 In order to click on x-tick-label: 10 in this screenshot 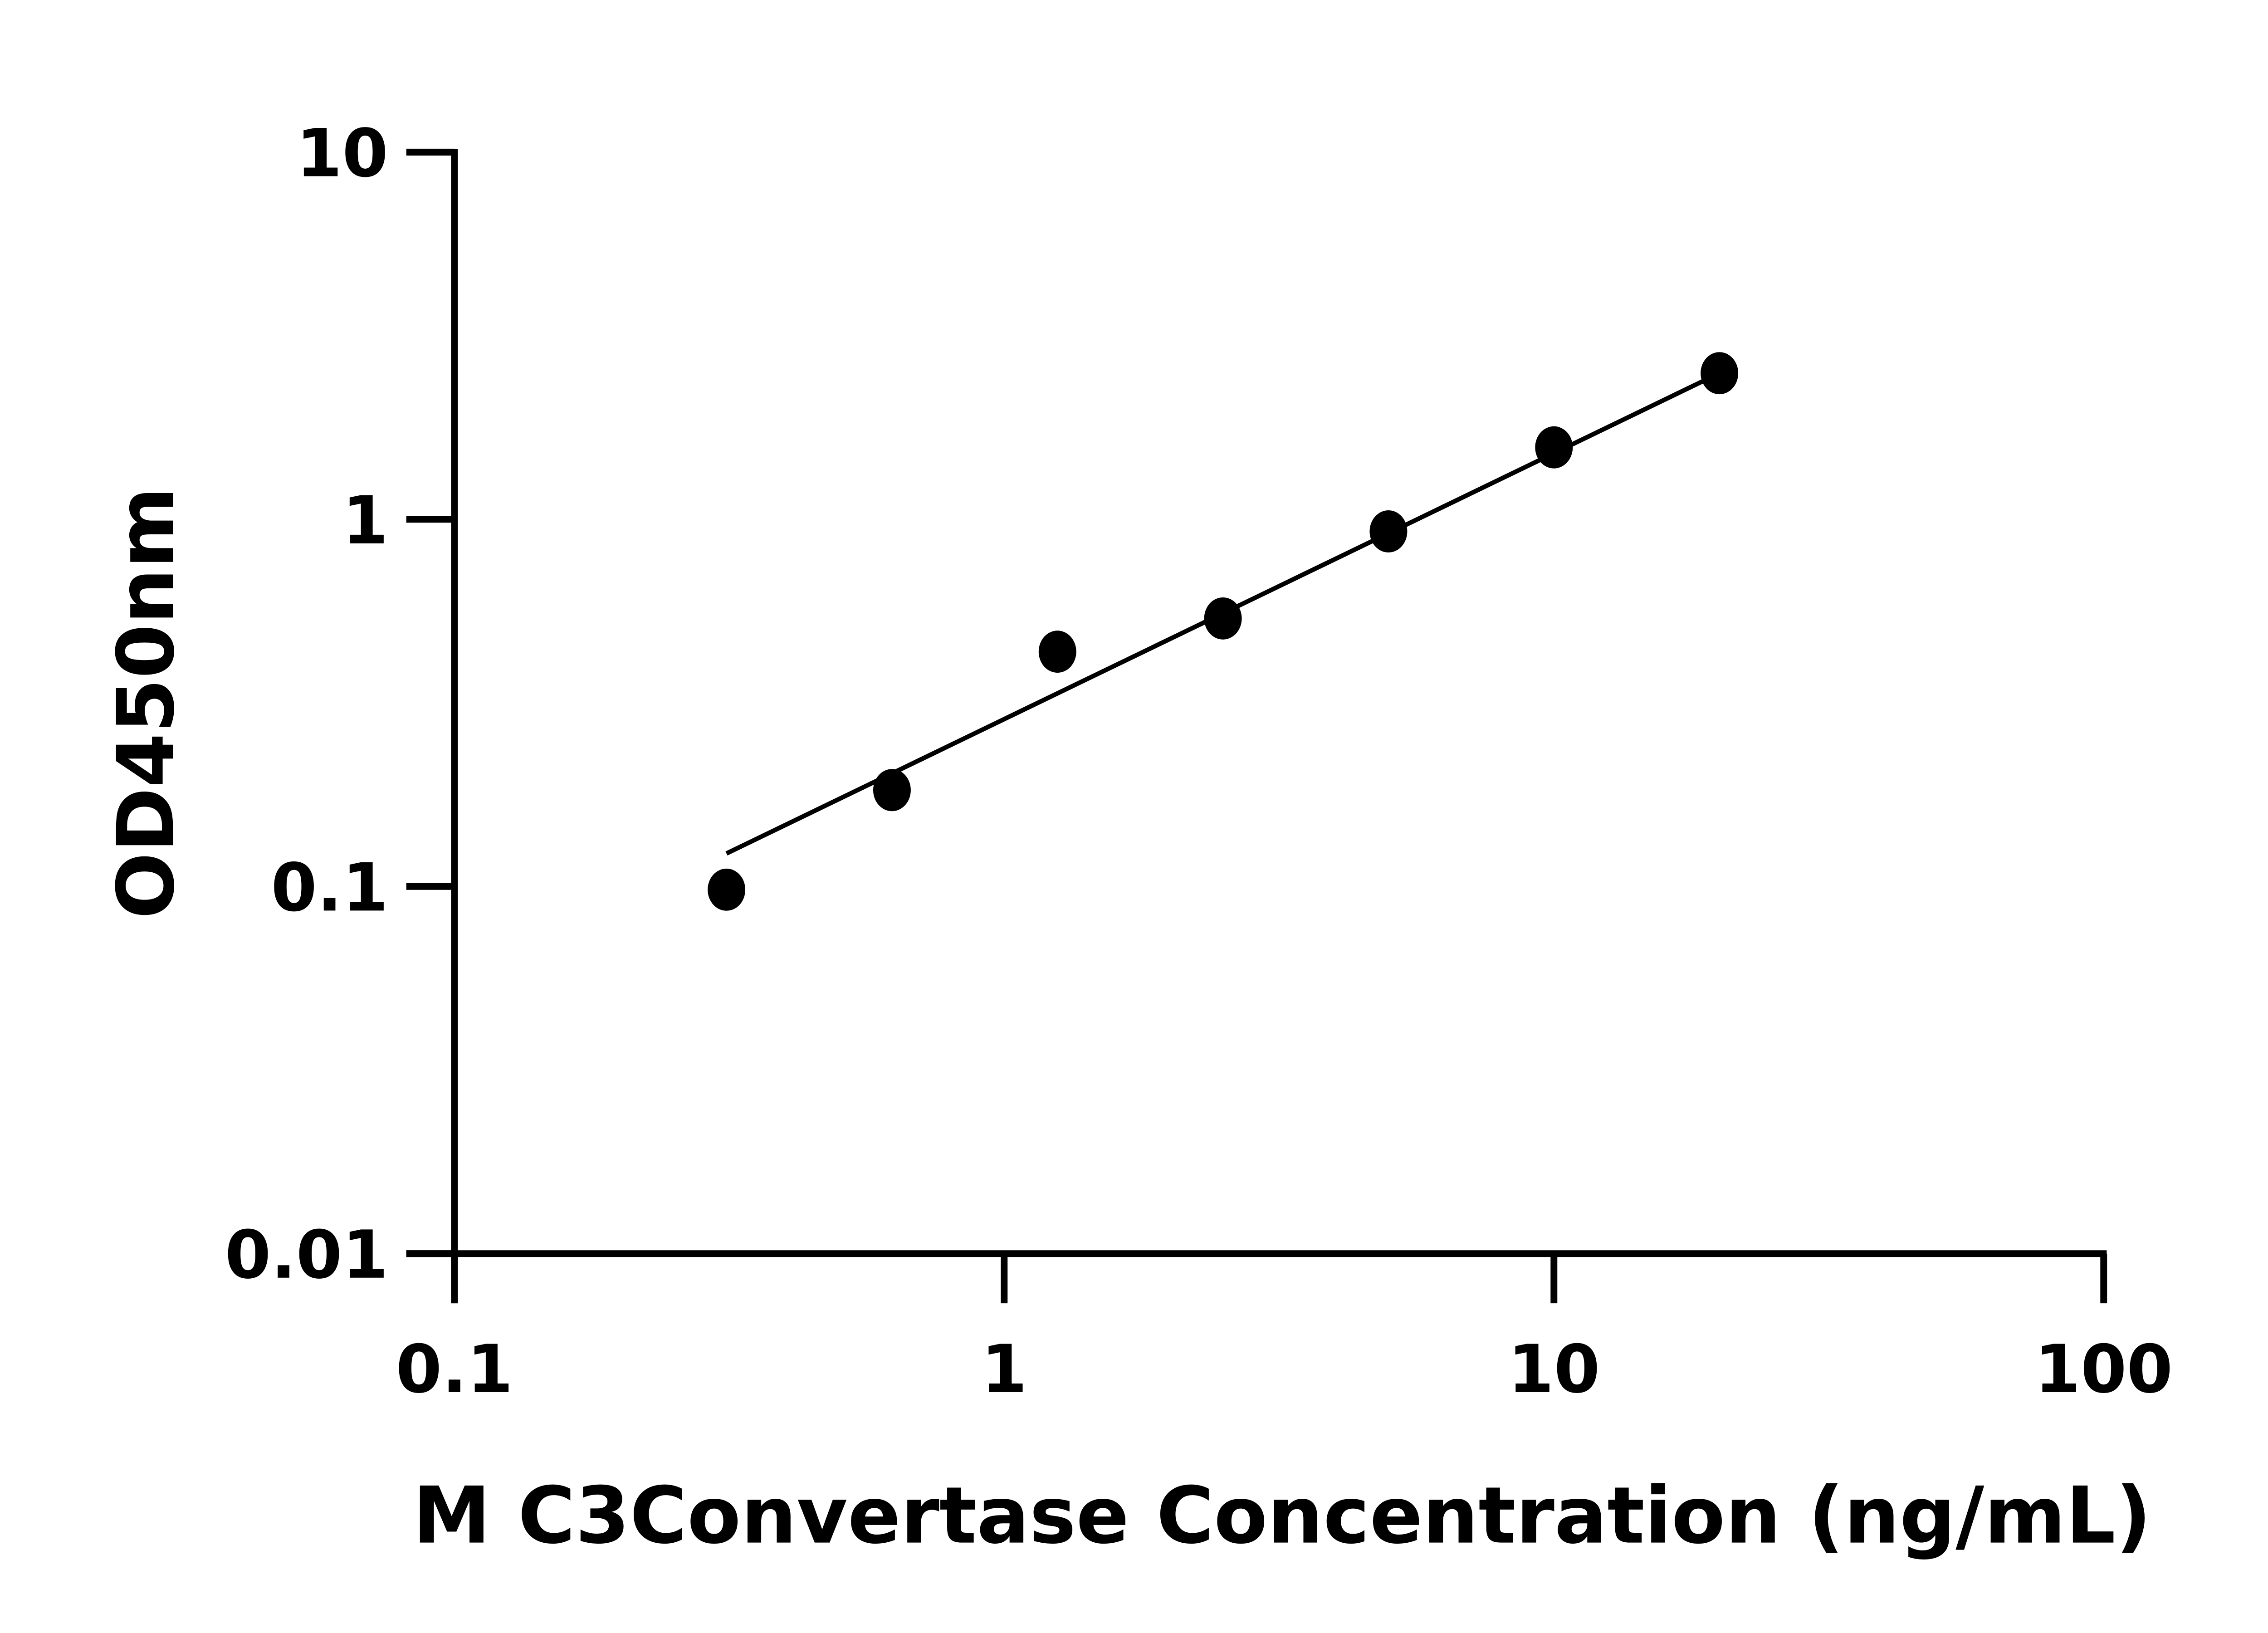, I will do `click(1554, 1369)`.